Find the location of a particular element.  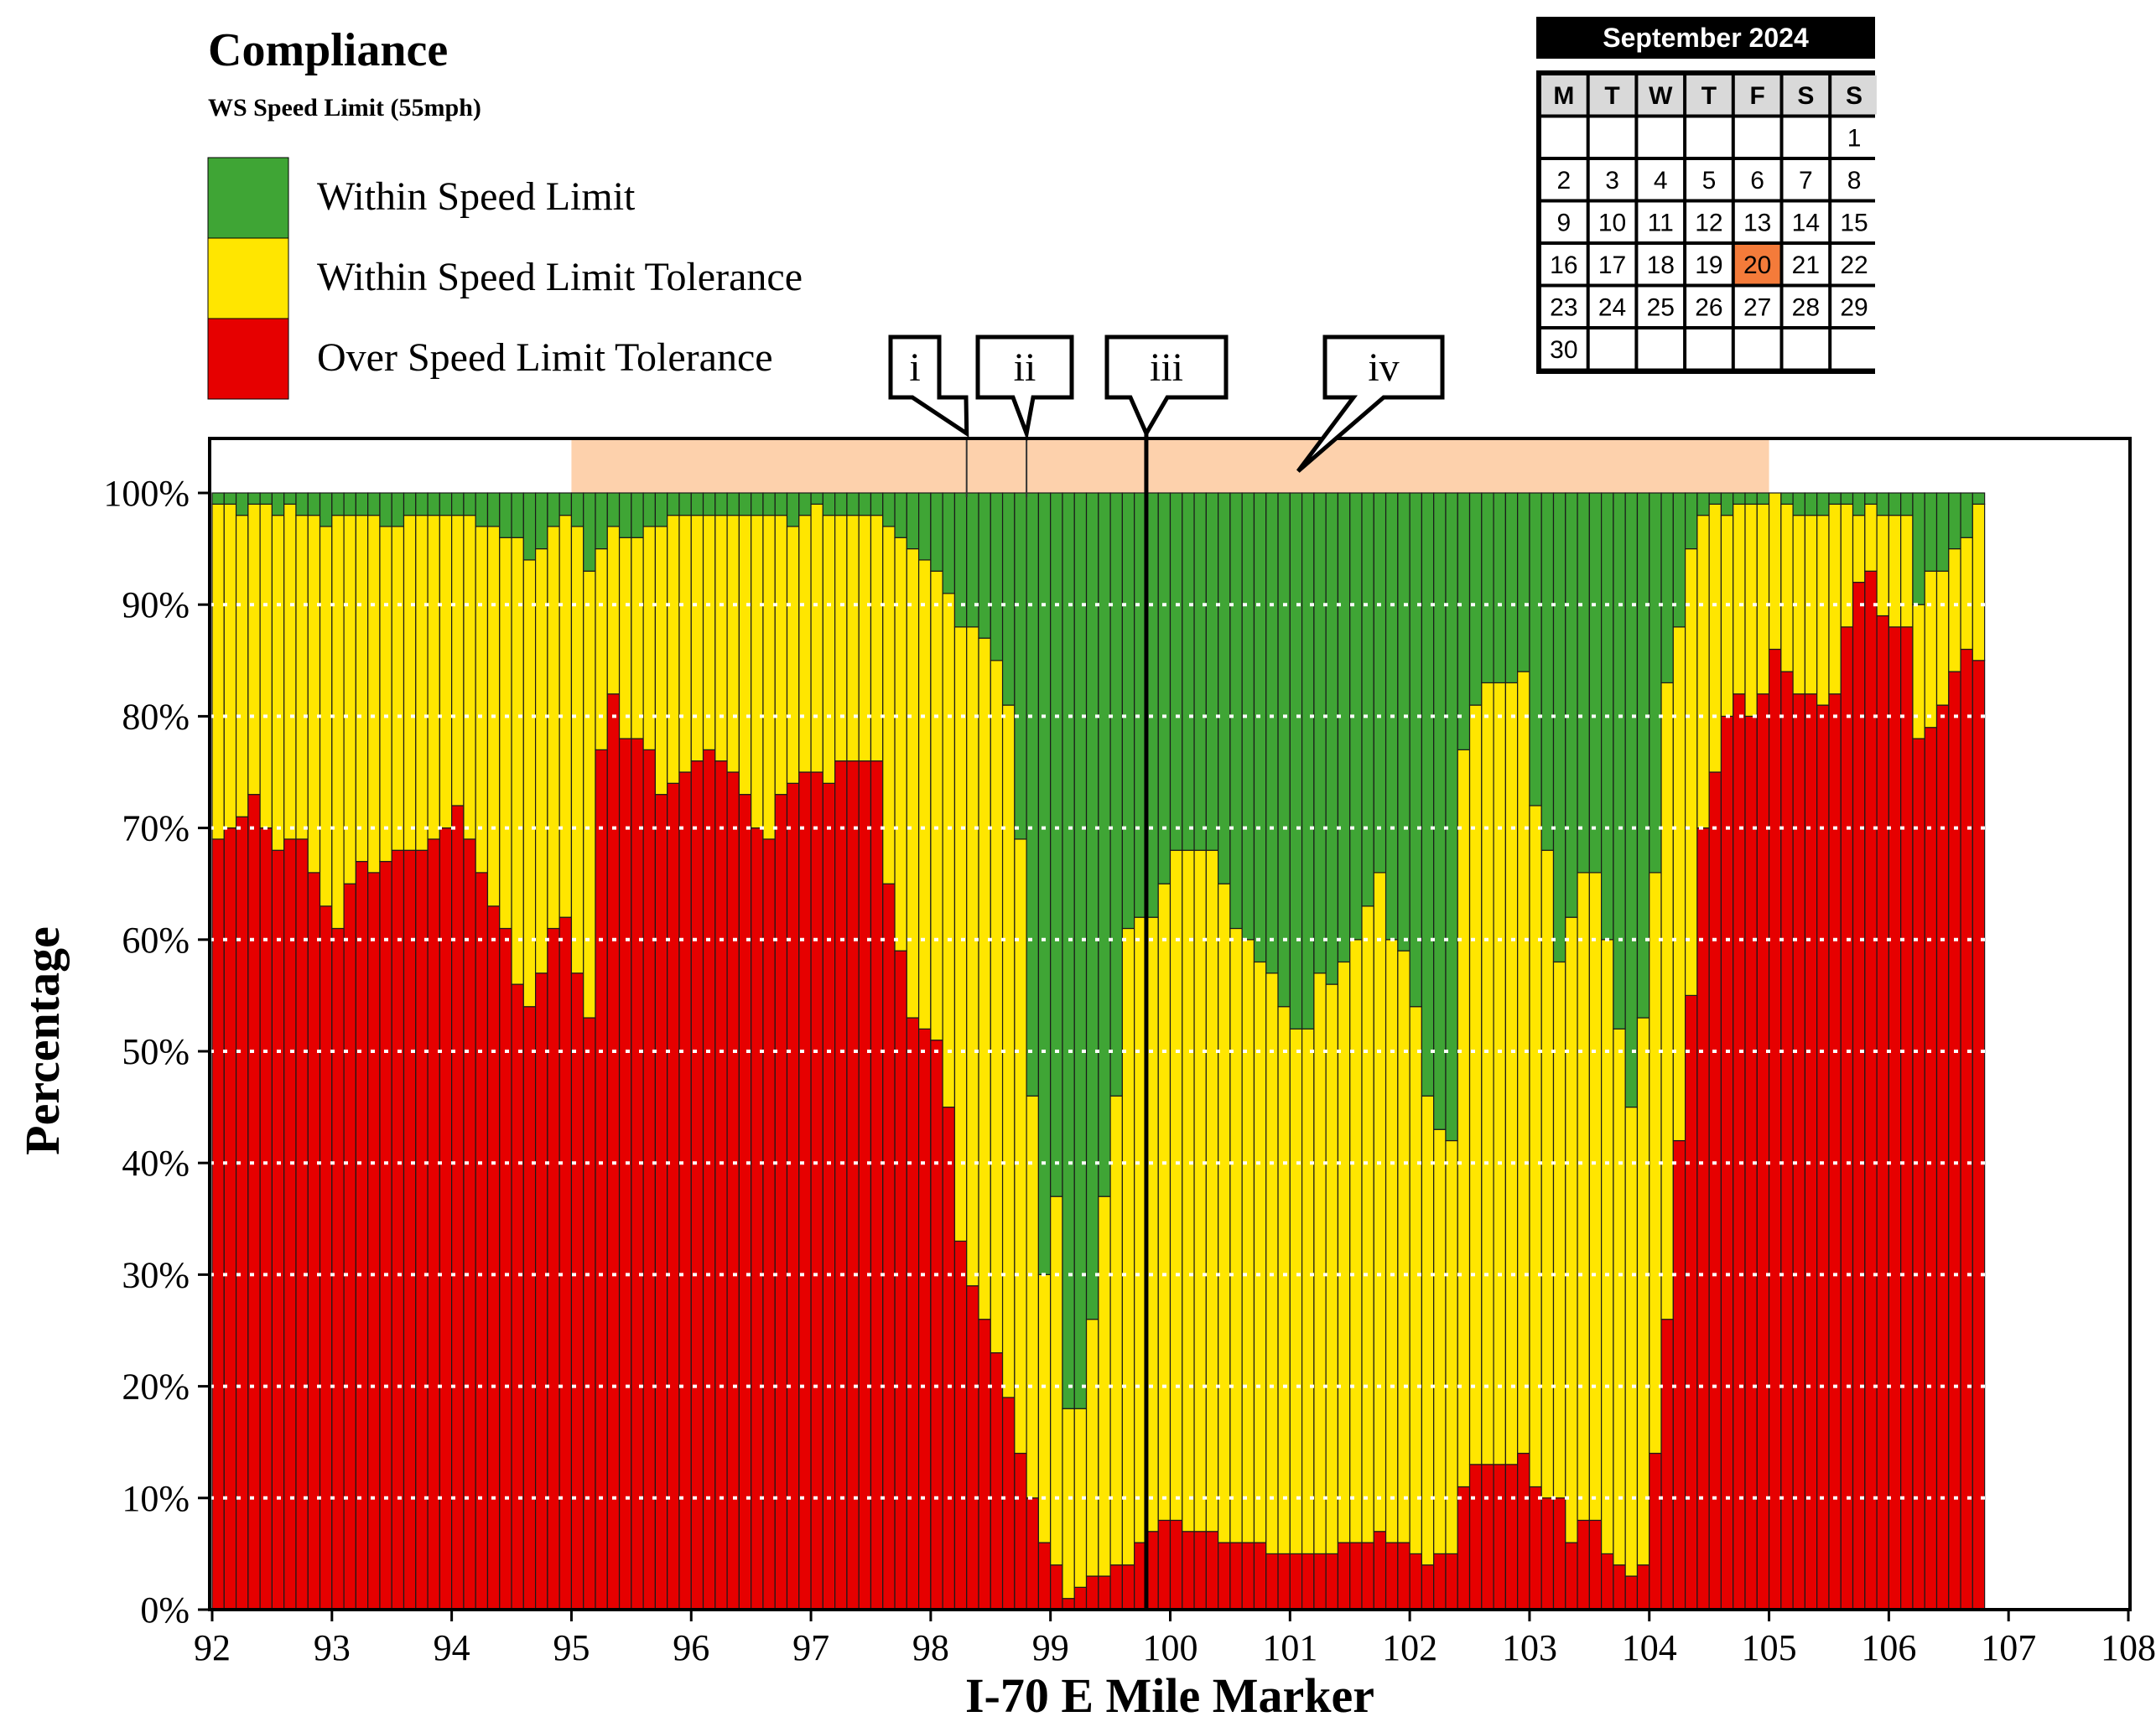

calendar-weekday-cell is located at coordinates (1854, 95).